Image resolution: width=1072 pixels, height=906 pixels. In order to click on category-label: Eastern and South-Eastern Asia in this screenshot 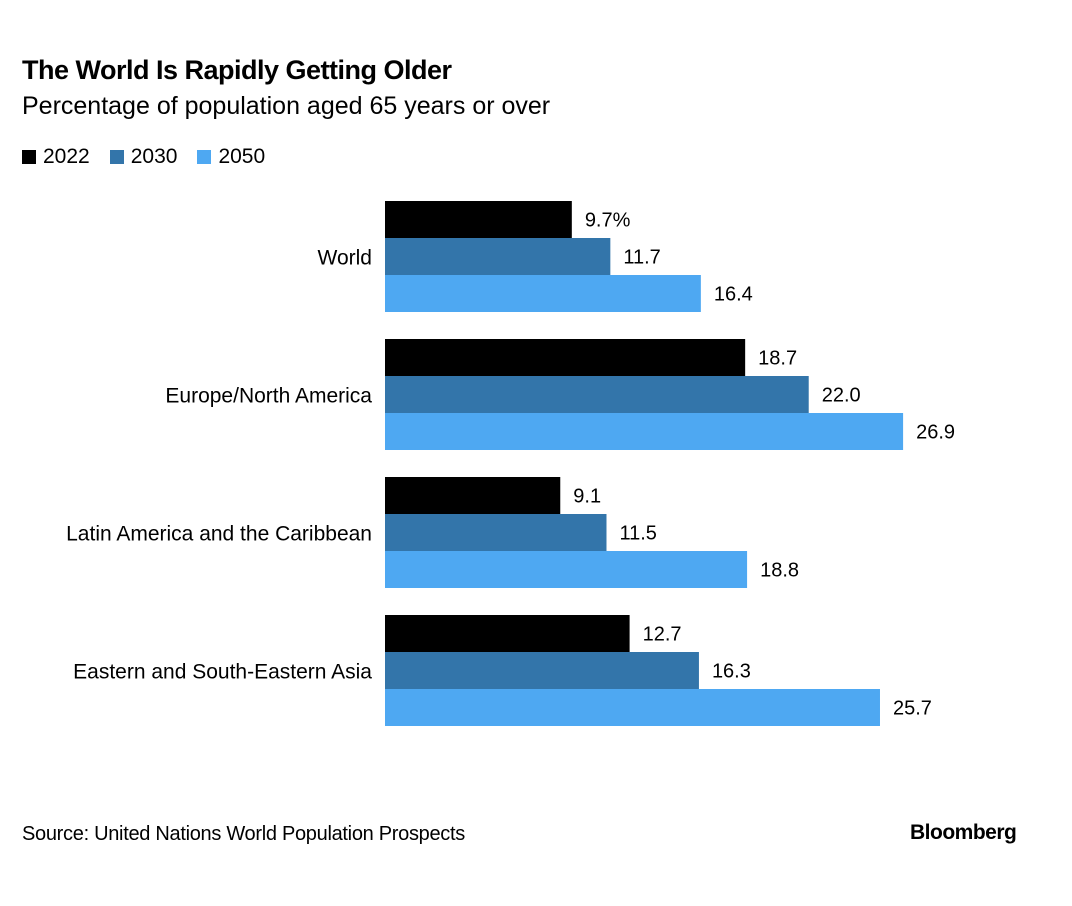, I will do `click(222, 672)`.